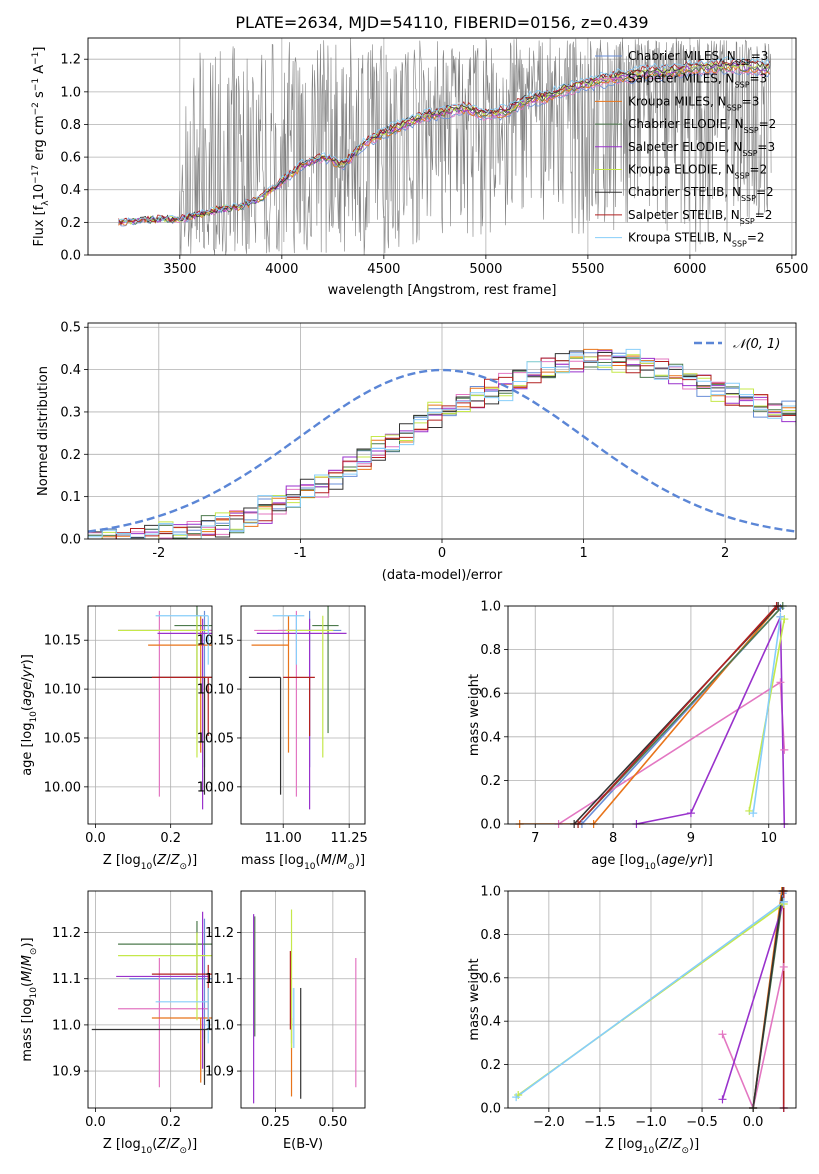 This screenshot has width=819, height=1174. What do you see at coordinates (95, 1122) in the screenshot?
I see `x-tick-label: 0.0` at bounding box center [95, 1122].